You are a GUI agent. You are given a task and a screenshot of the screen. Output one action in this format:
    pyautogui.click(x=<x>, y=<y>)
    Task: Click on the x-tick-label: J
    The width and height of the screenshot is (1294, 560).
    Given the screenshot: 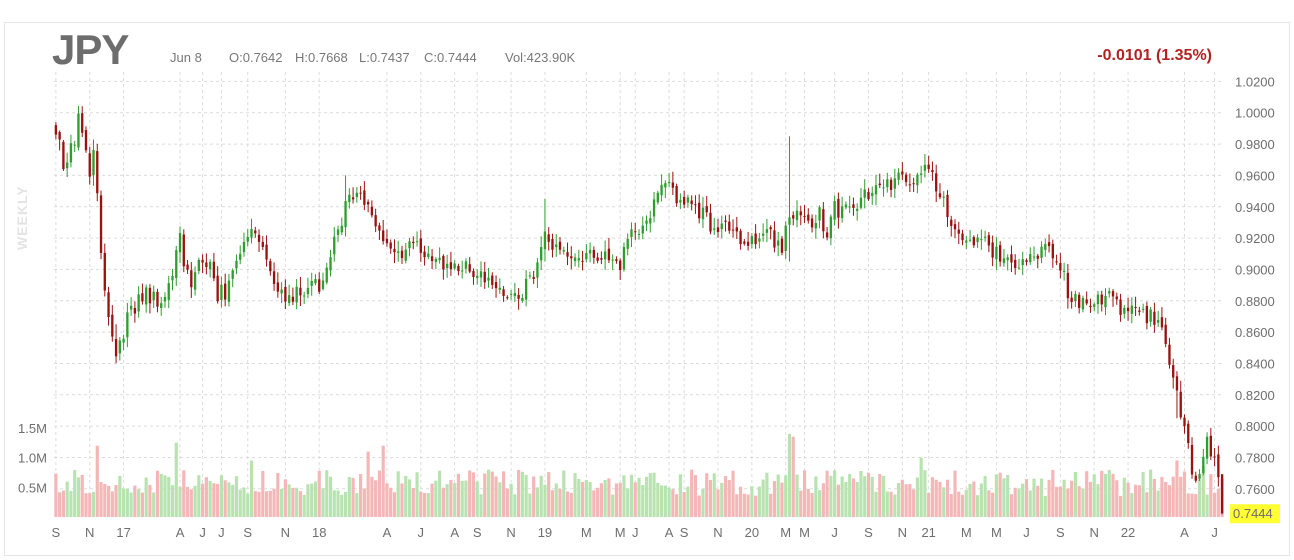 What is the action you would take?
    pyautogui.click(x=635, y=532)
    